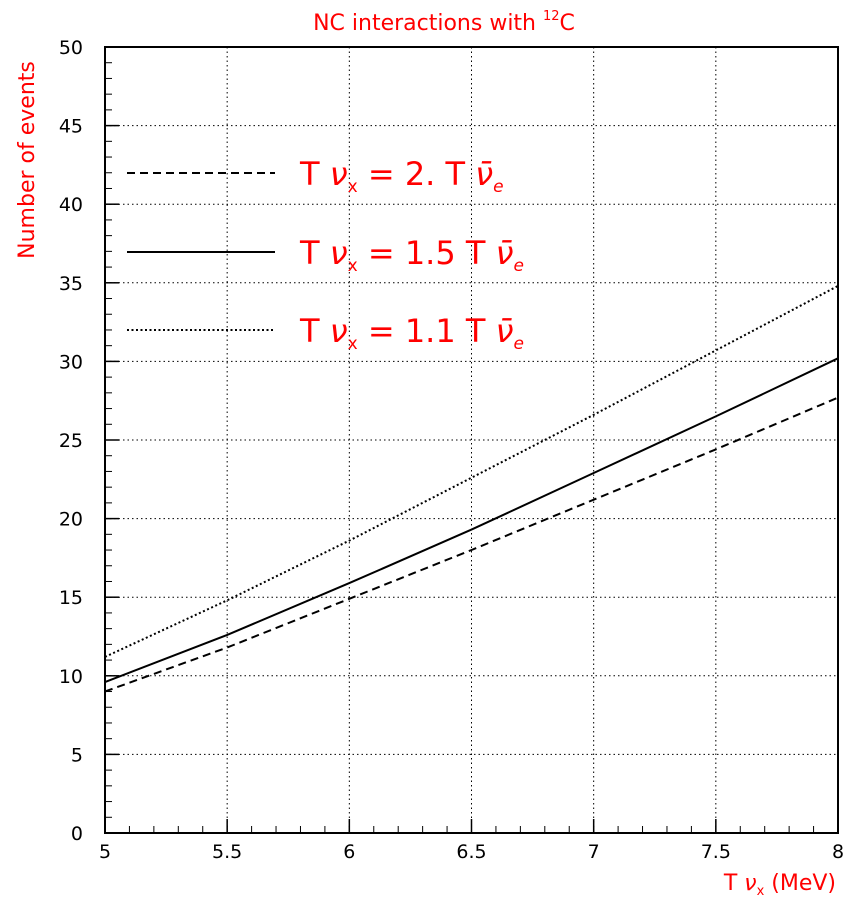 This screenshot has width=844, height=900. Describe the element at coordinates (594, 852) in the screenshot. I see `x-tick-label: 7` at that location.